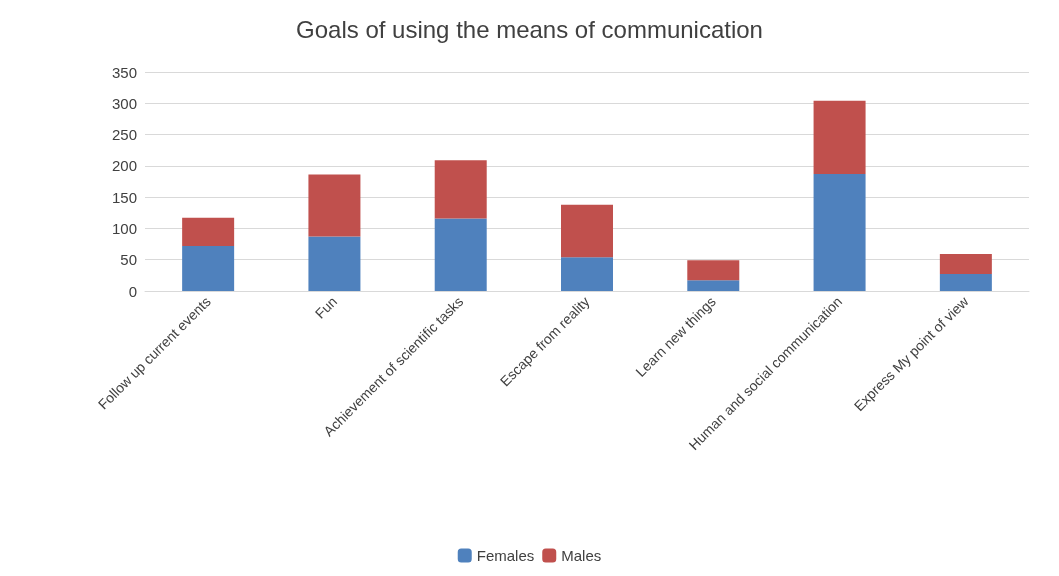 This screenshot has width=1059, height=576. Describe the element at coordinates (124, 72) in the screenshot. I see `y-tick-label: 350` at that location.